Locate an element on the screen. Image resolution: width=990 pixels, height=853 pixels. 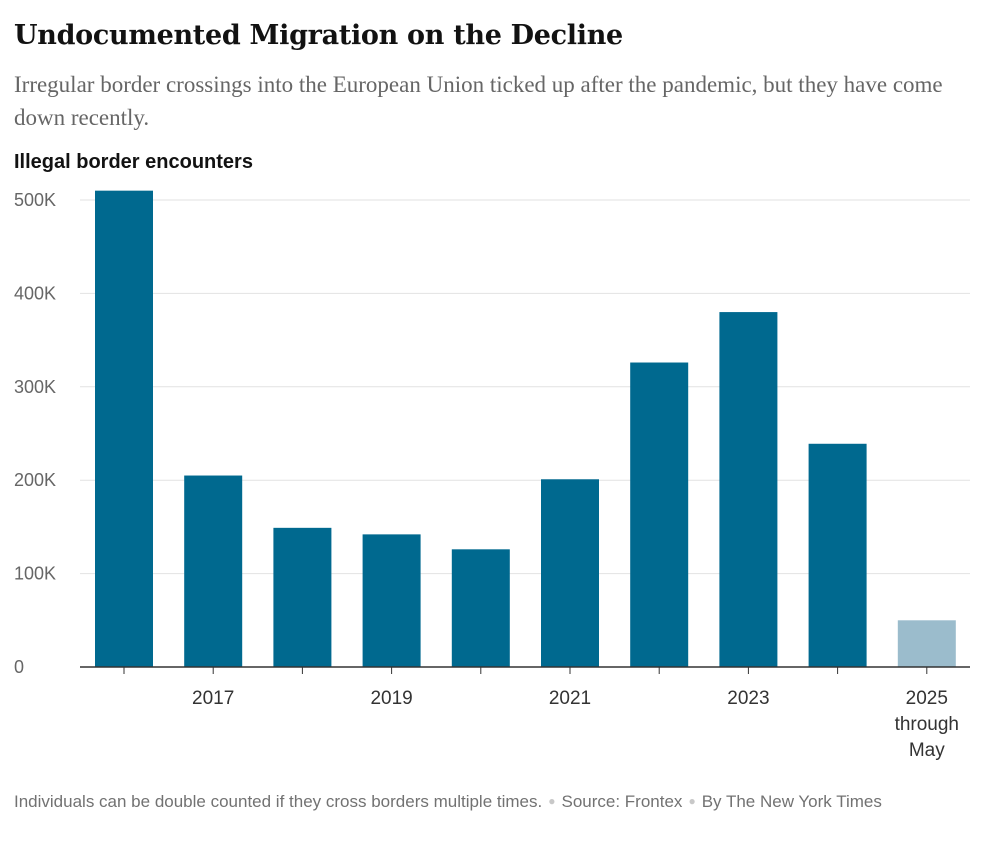
x-axis-tick-labels: 2017 2019 2021 2023 2025 through May is located at coordinates (575, 724).